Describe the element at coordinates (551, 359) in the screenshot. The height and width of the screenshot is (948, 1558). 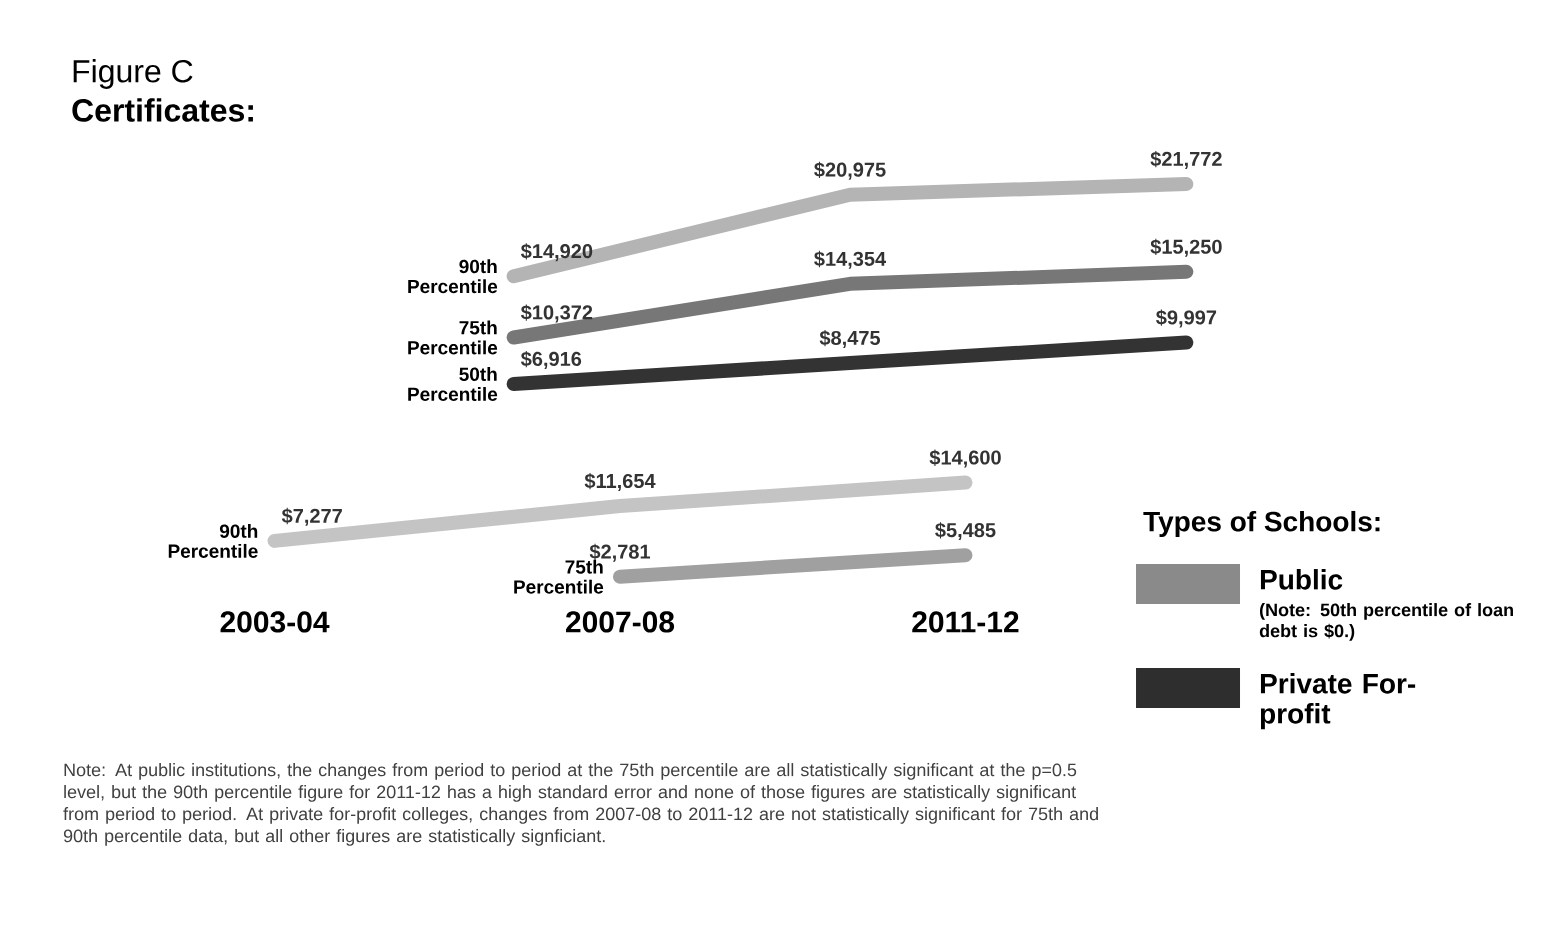
I see `data-label: $6,916` at that location.